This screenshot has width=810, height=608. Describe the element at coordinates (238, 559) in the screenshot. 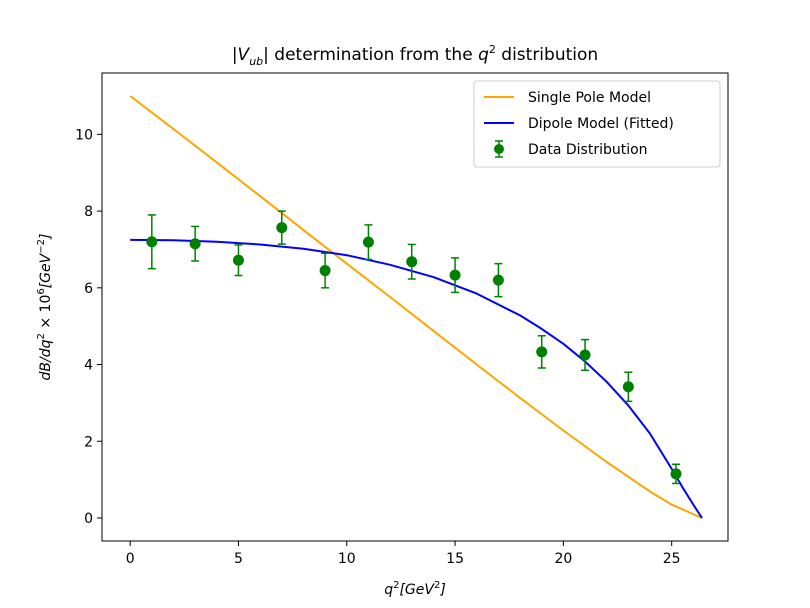

I see `x-tick-label: 5` at that location.